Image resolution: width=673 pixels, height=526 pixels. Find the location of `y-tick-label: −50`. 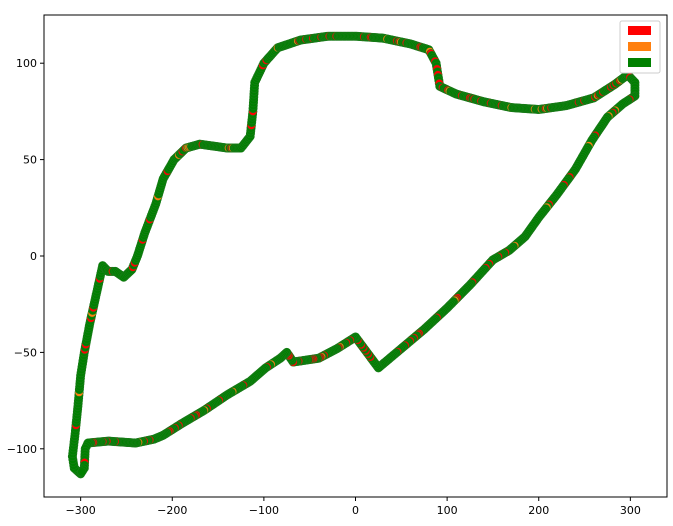

y-tick-label: −50 is located at coordinates (25, 352).